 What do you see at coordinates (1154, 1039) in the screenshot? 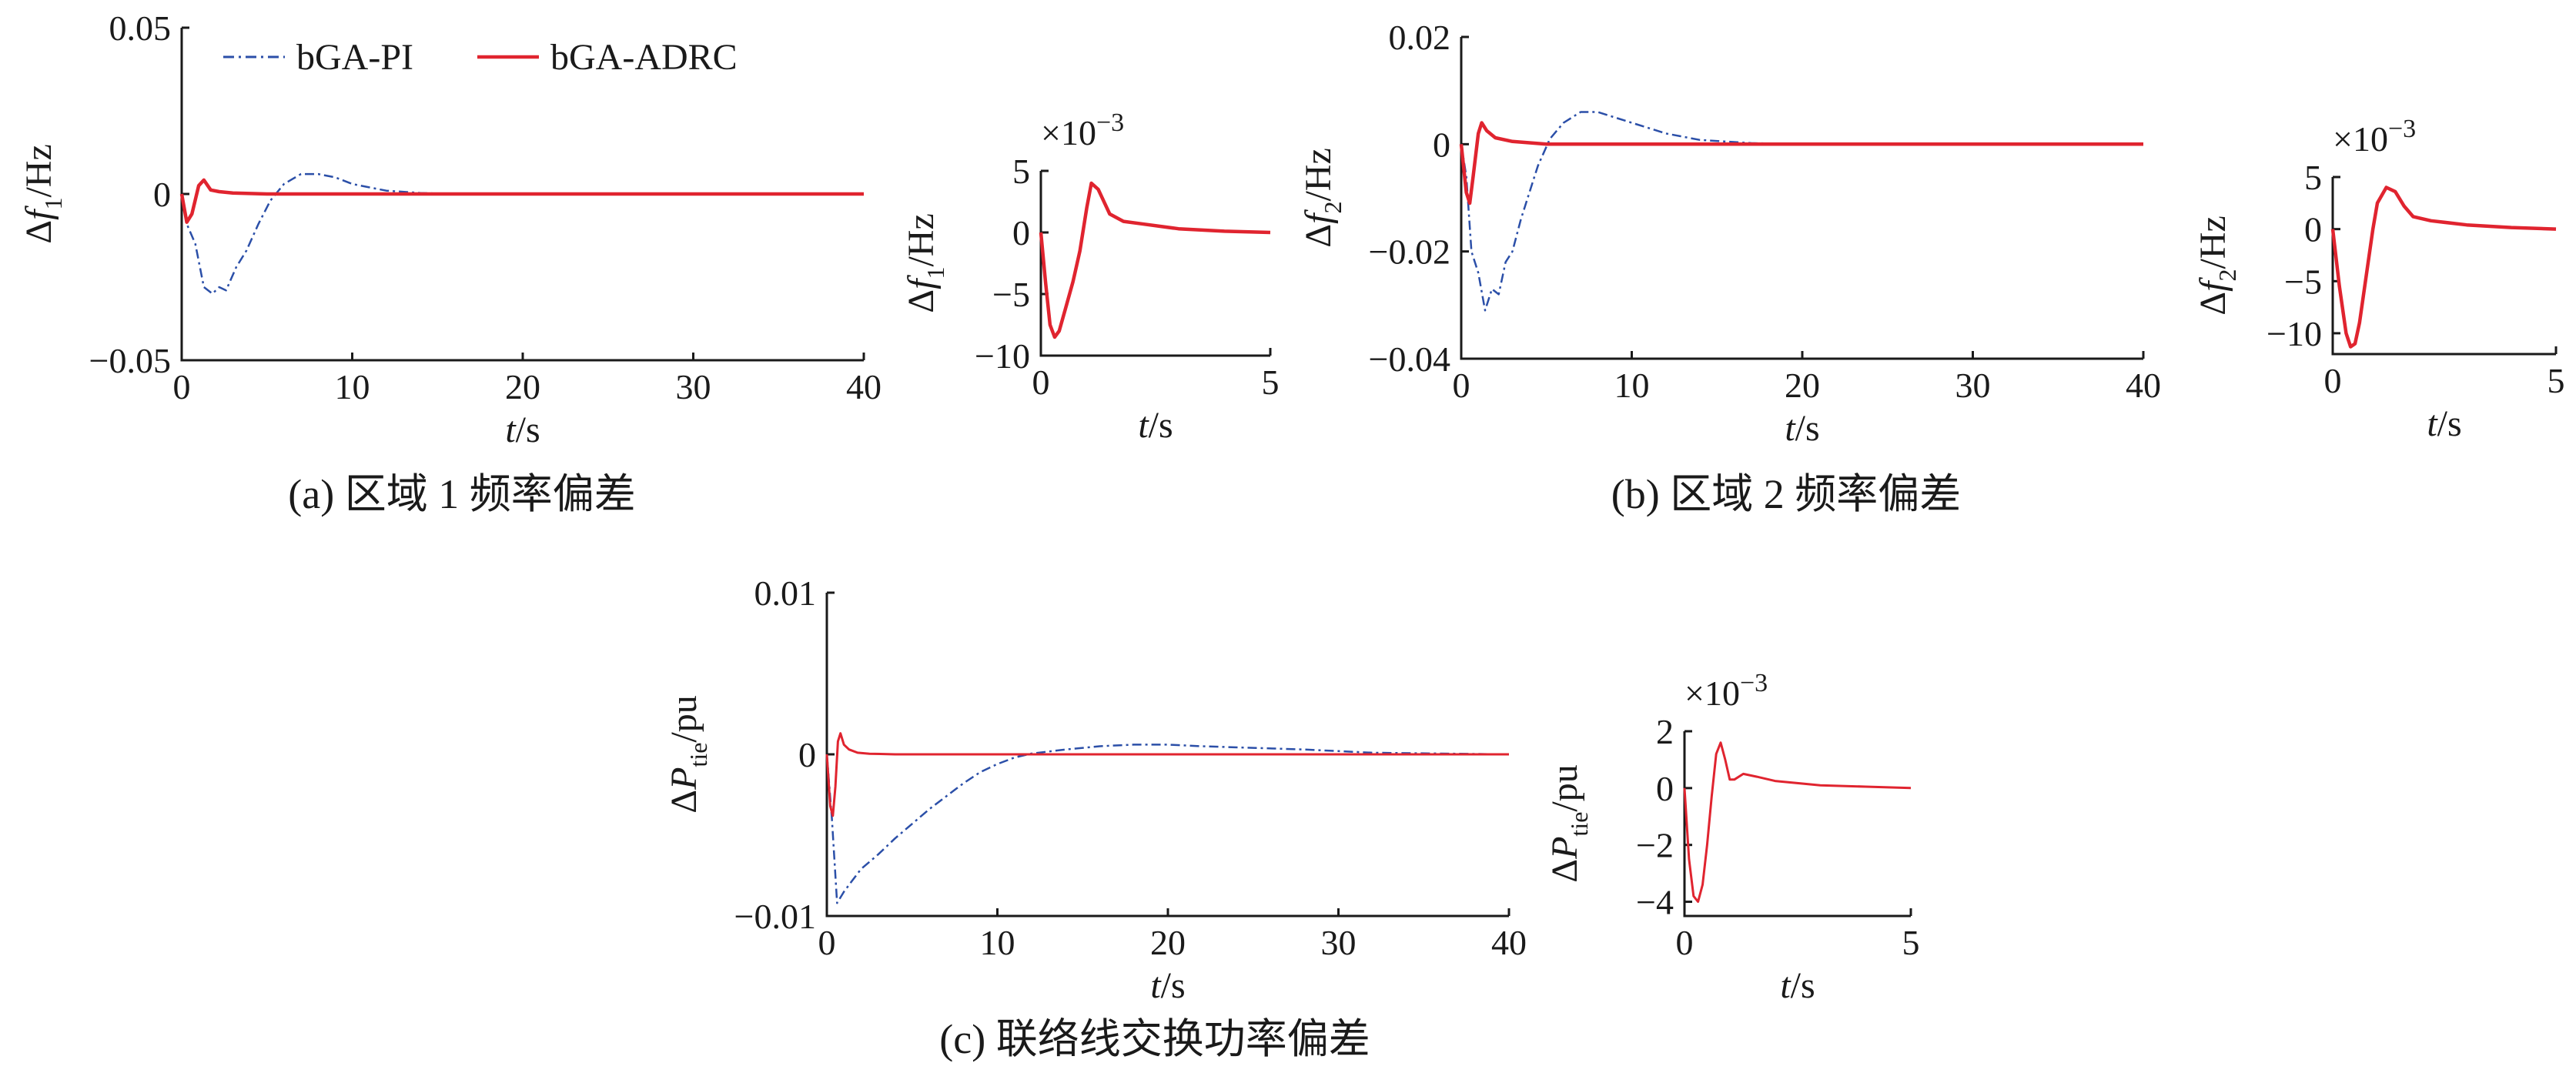
I see `subplot-caption: (c) 联络线交换功率偏差` at bounding box center [1154, 1039].